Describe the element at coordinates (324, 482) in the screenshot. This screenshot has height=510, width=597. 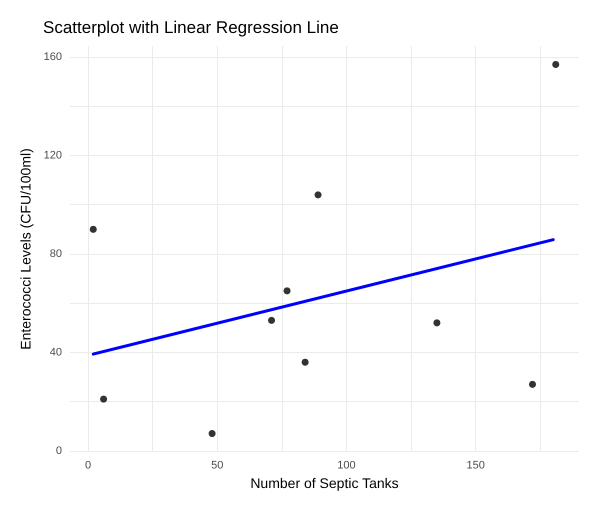
I see `x-axis-title: Number of Septic Tanks` at that location.